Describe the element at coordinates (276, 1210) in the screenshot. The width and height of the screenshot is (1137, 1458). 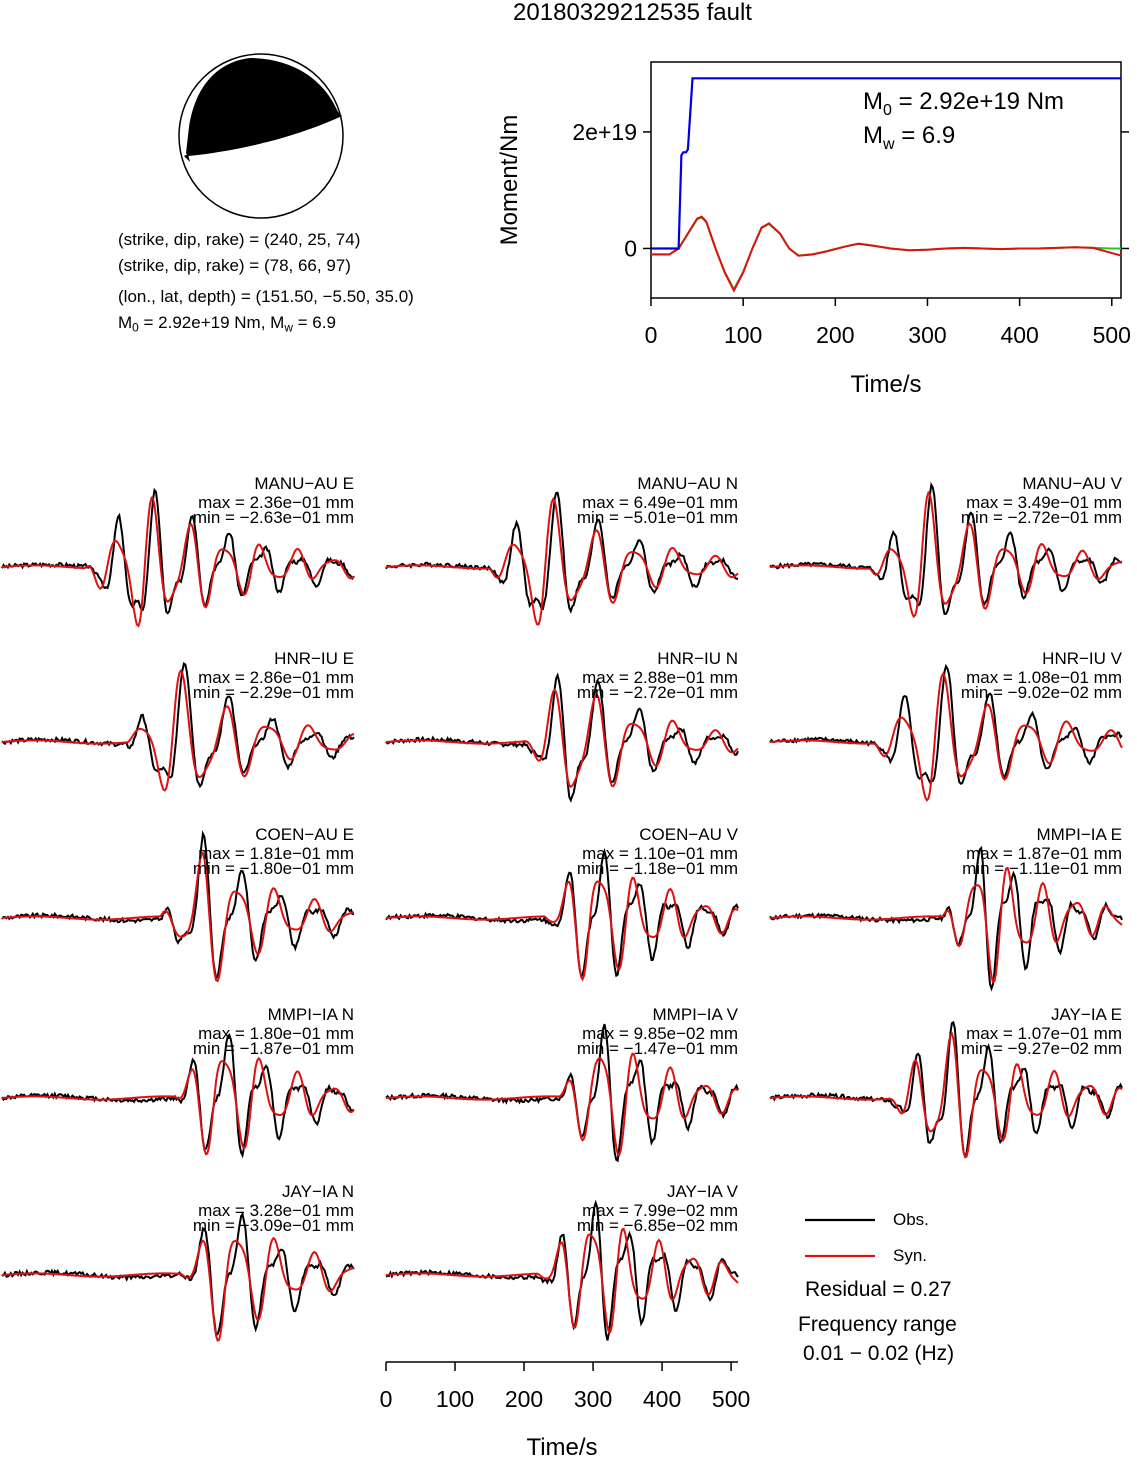
I see `station-max-amplitude: max = 3.28e−01 mm` at that location.